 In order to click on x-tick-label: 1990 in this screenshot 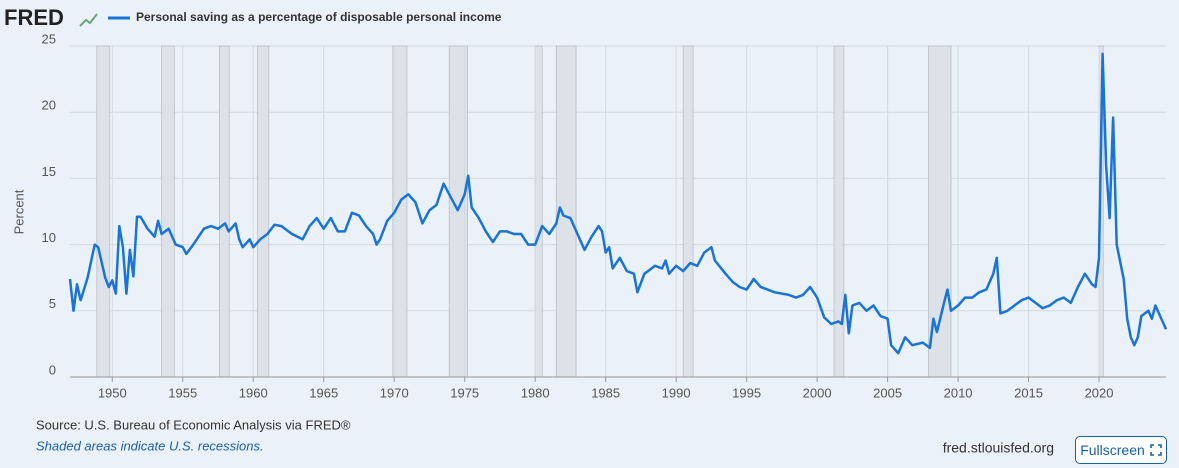, I will do `click(676, 392)`.